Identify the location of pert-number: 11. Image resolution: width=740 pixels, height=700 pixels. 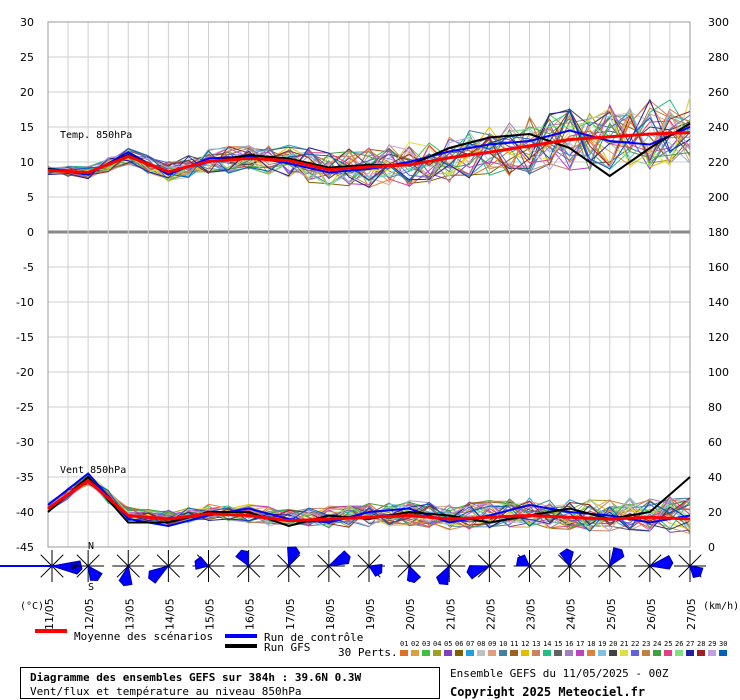
(514, 644).